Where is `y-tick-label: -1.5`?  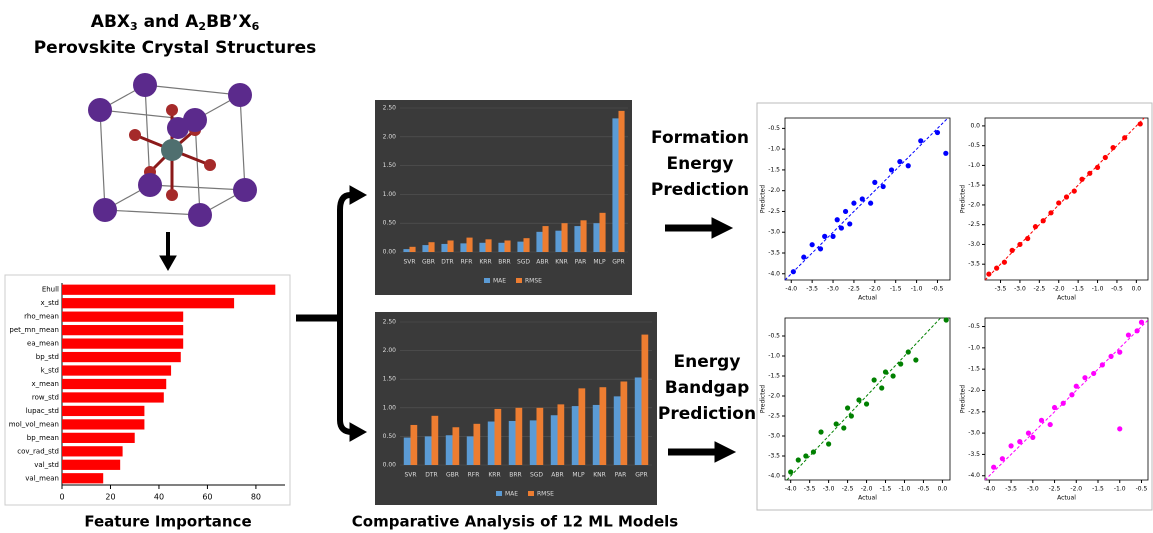 y-tick-label: -1.5 is located at coordinates (774, 376).